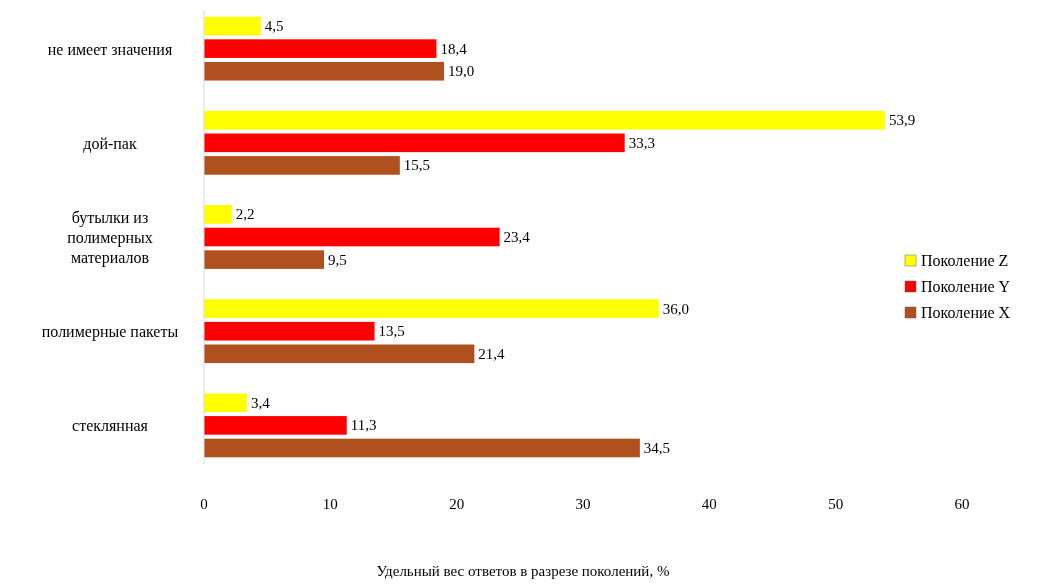  What do you see at coordinates (110, 238) in the screenshot?
I see `y-tick-label: бутылки из полимерных материалов` at bounding box center [110, 238].